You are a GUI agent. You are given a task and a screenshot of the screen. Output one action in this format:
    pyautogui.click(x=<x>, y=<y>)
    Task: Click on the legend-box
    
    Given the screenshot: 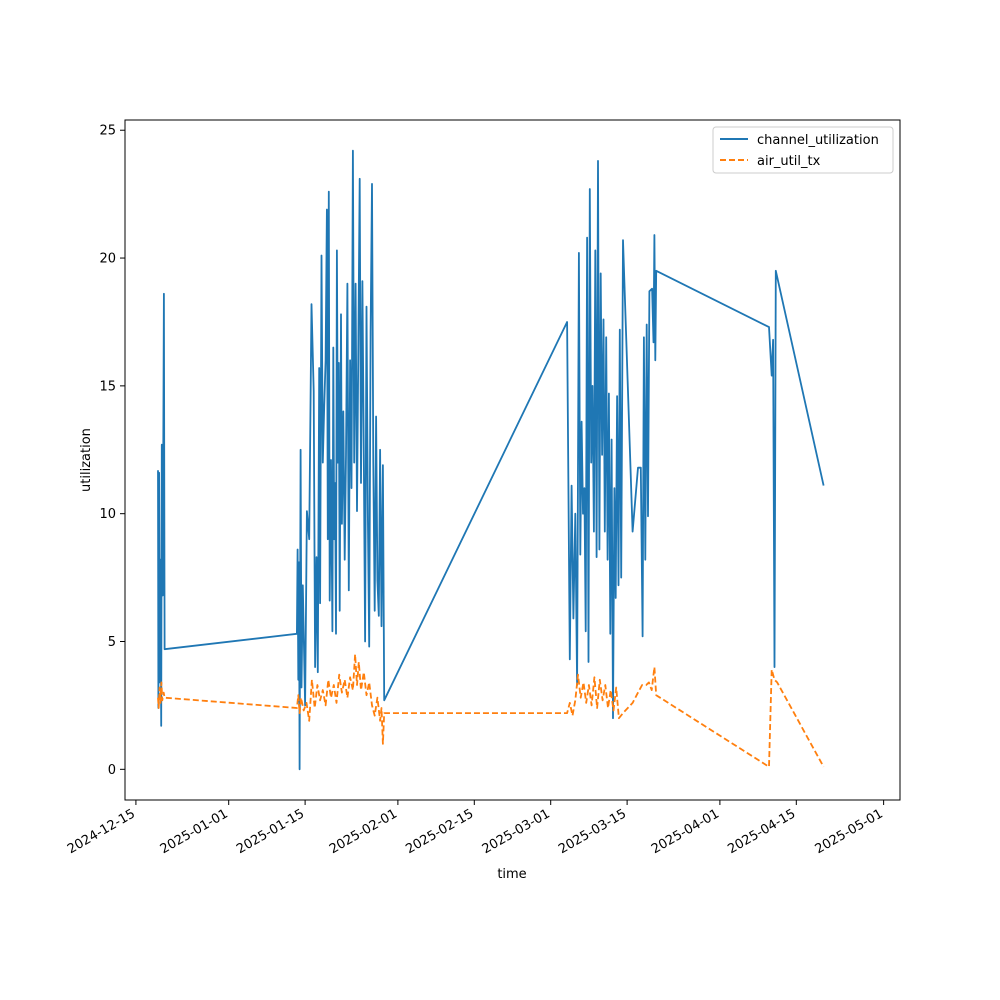 What is the action you would take?
    pyautogui.click(x=803, y=150)
    